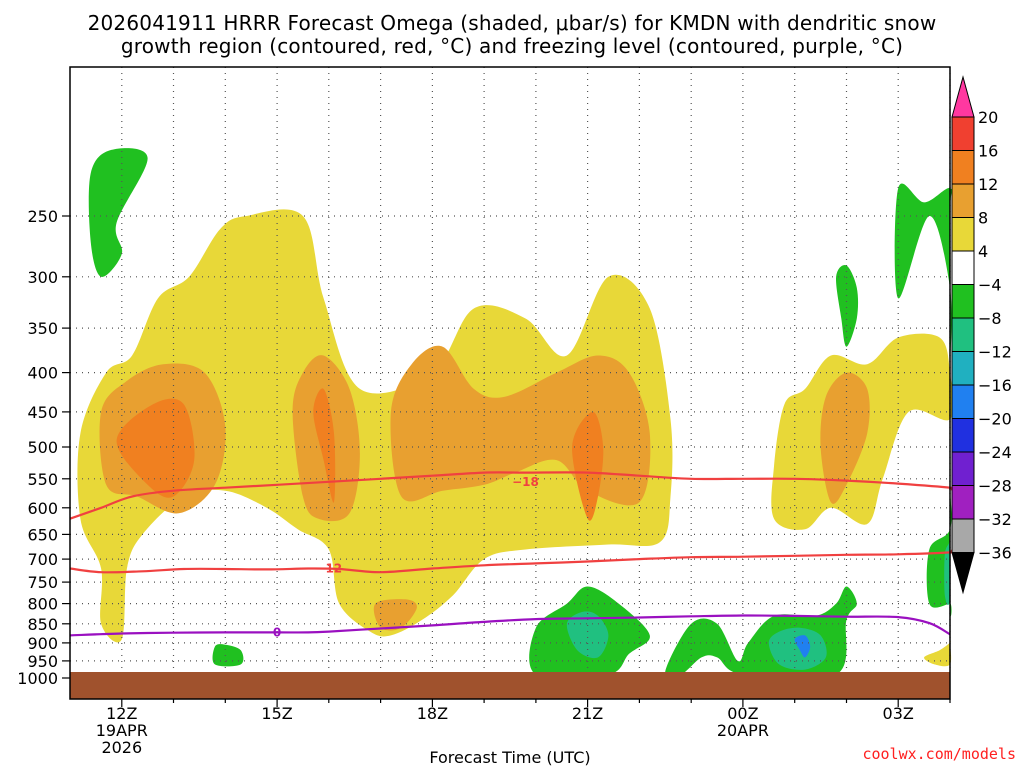 The height and width of the screenshot is (768, 1024). I want to click on omega-region-ascent-green-right-upper, so click(923, 270).